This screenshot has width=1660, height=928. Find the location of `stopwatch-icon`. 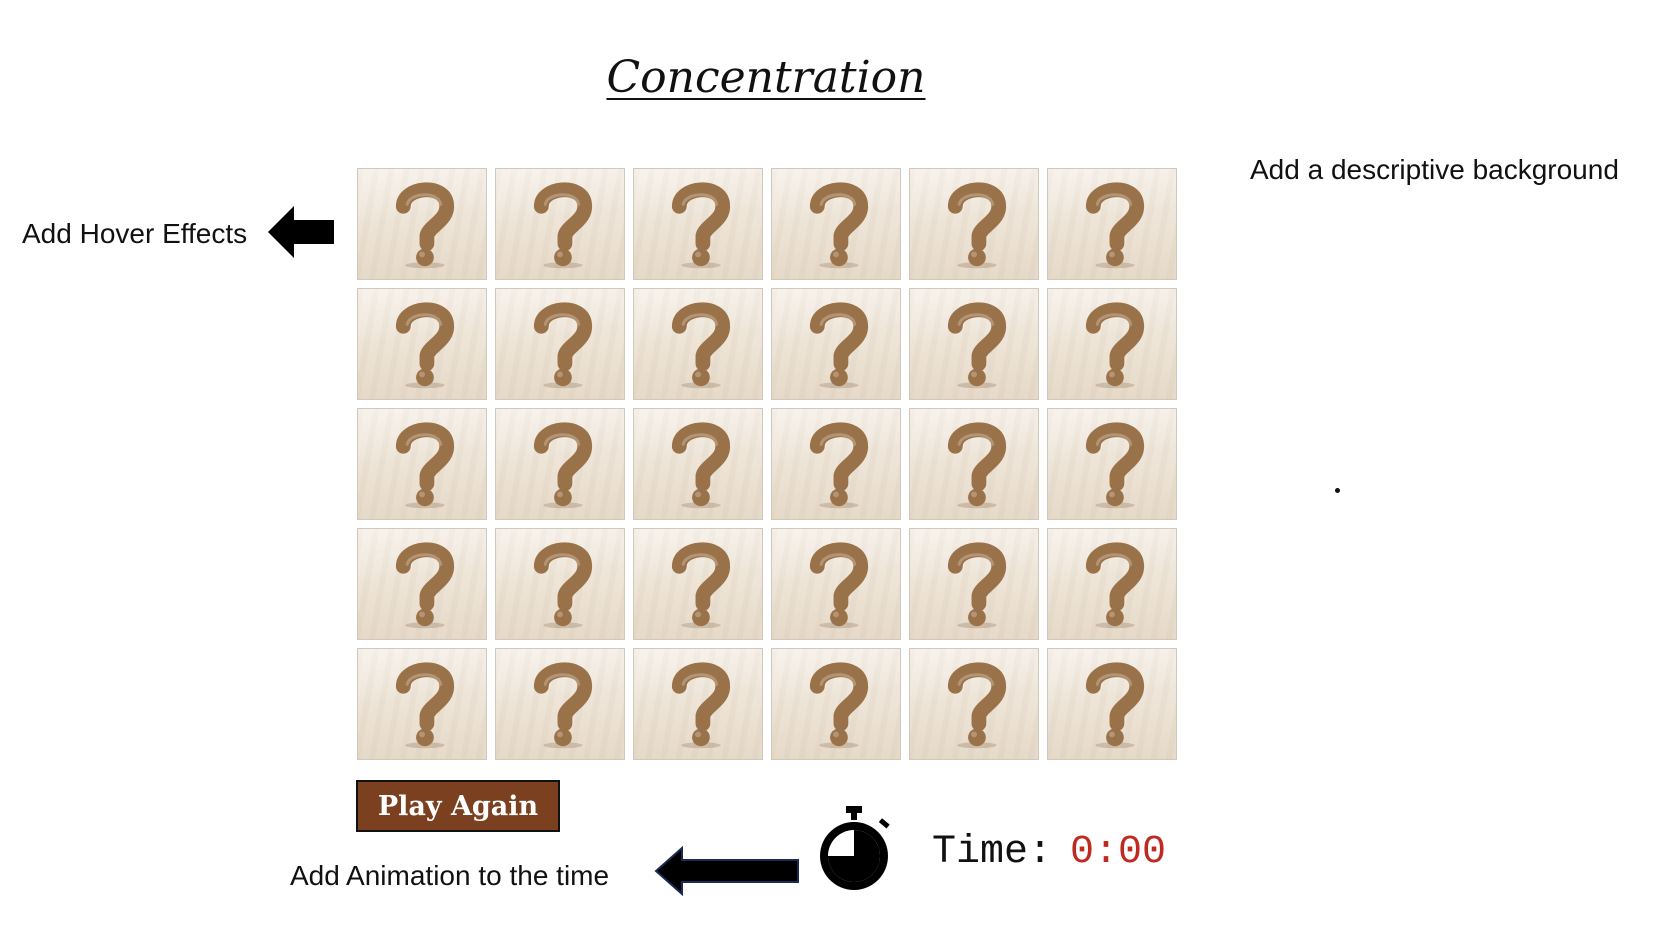

stopwatch-icon is located at coordinates (855, 848).